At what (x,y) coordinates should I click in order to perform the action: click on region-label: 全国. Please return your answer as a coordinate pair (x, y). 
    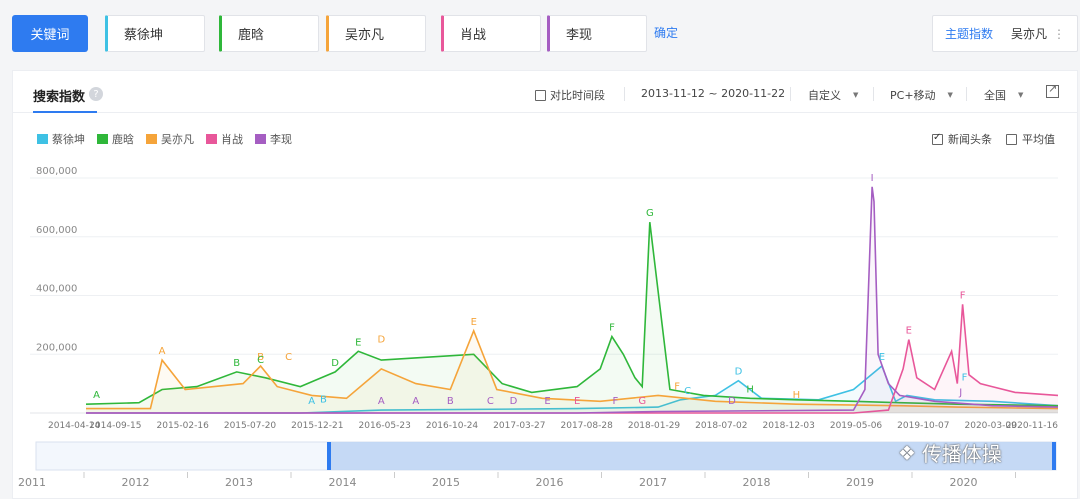
    Looking at the image, I should click on (995, 95).